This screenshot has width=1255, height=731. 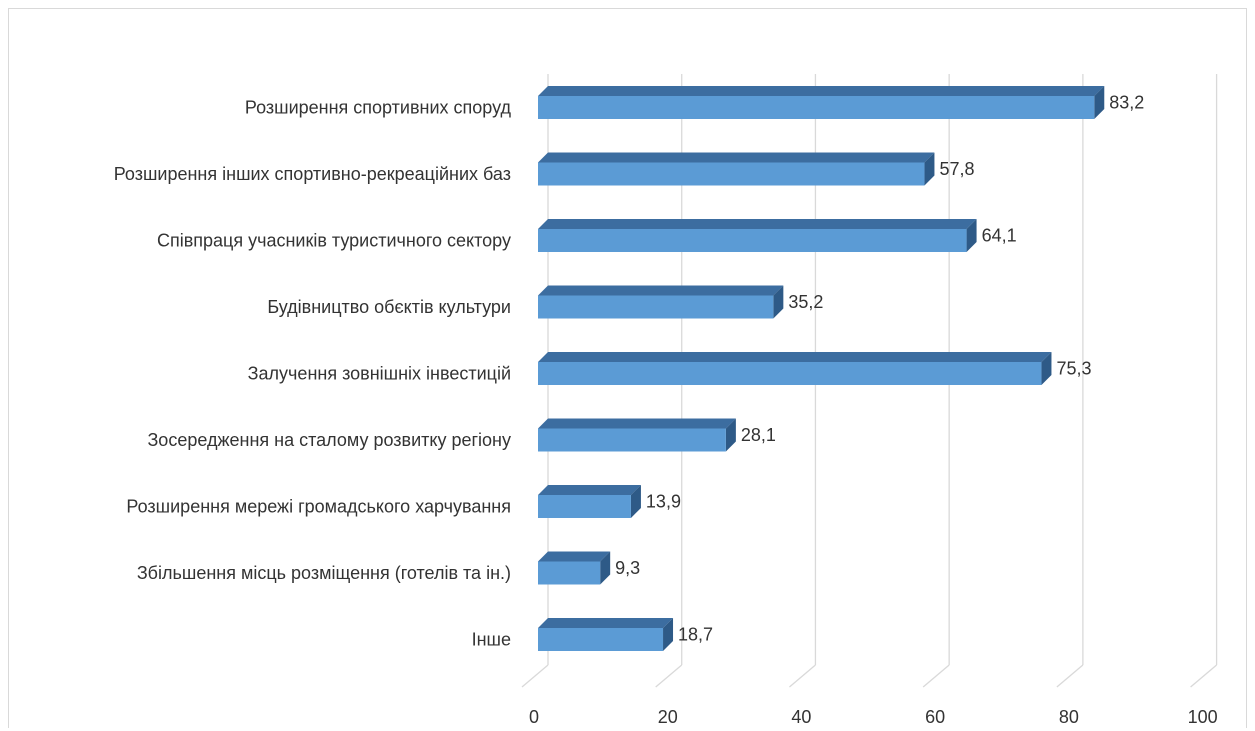 I want to click on data-label: 13,9, so click(x=663, y=502).